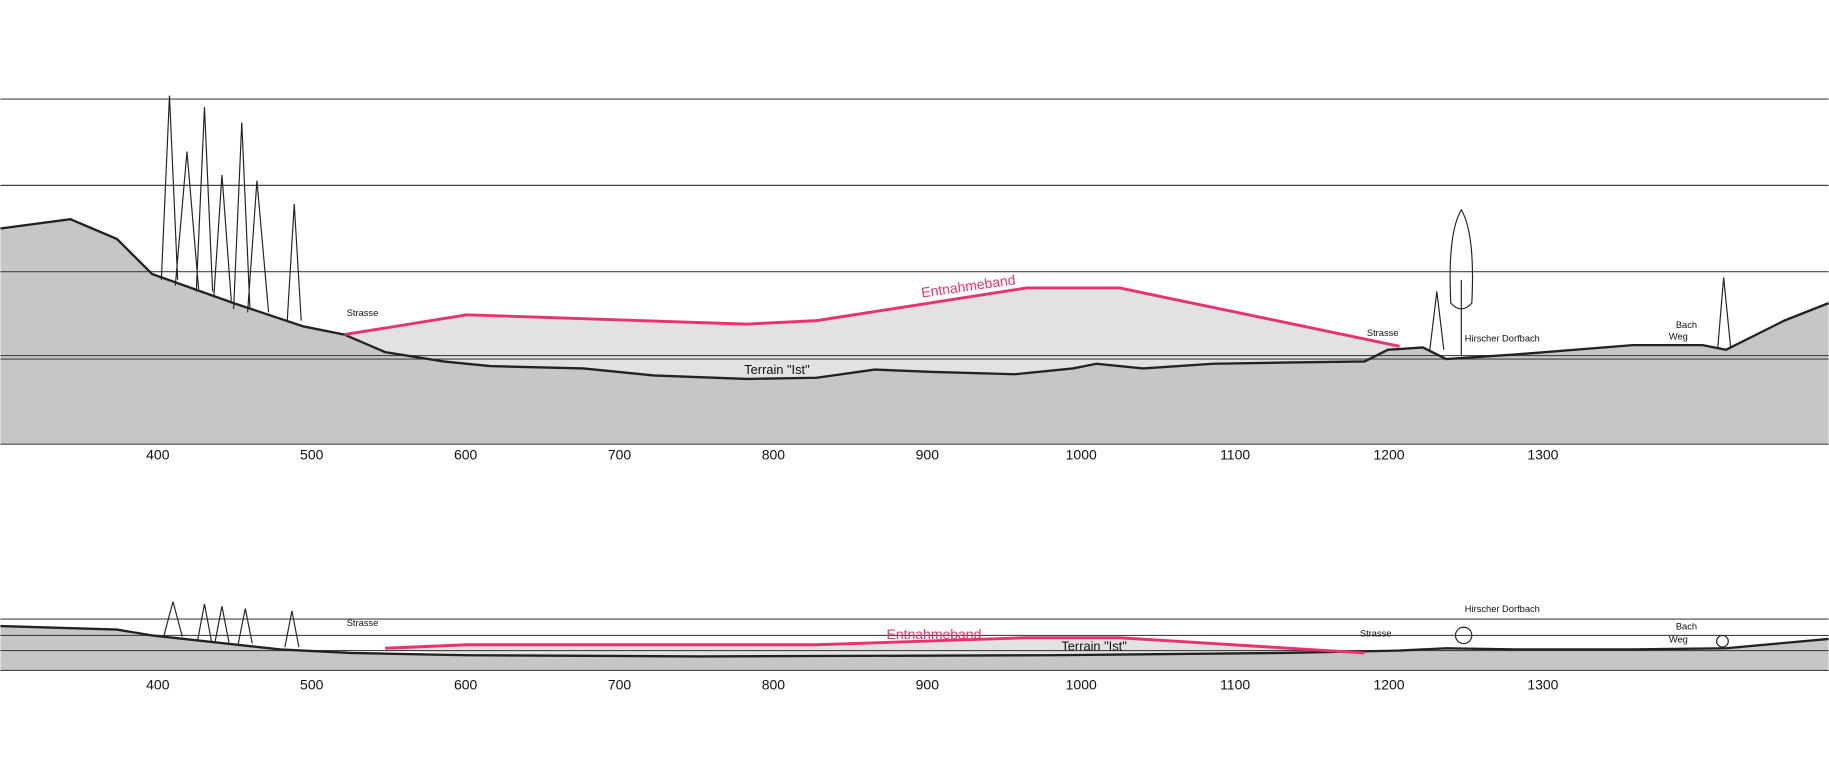  I want to click on trees, so click(946, 624).